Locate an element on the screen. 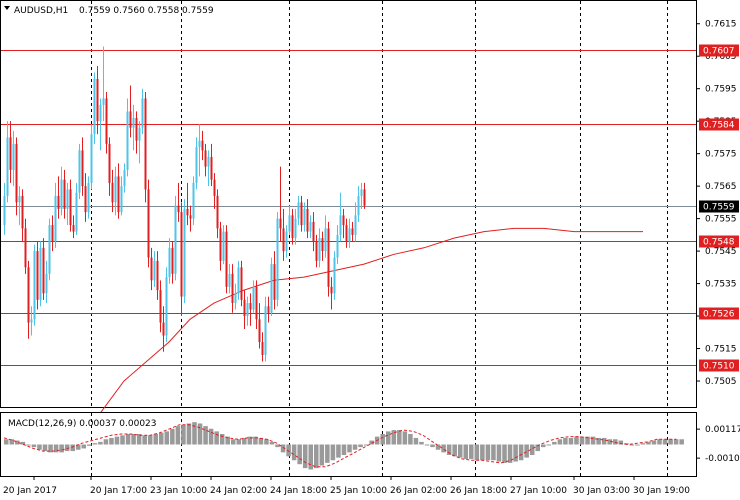 The width and height of the screenshot is (740, 500). macd-signal-line is located at coordinates (340, 446).